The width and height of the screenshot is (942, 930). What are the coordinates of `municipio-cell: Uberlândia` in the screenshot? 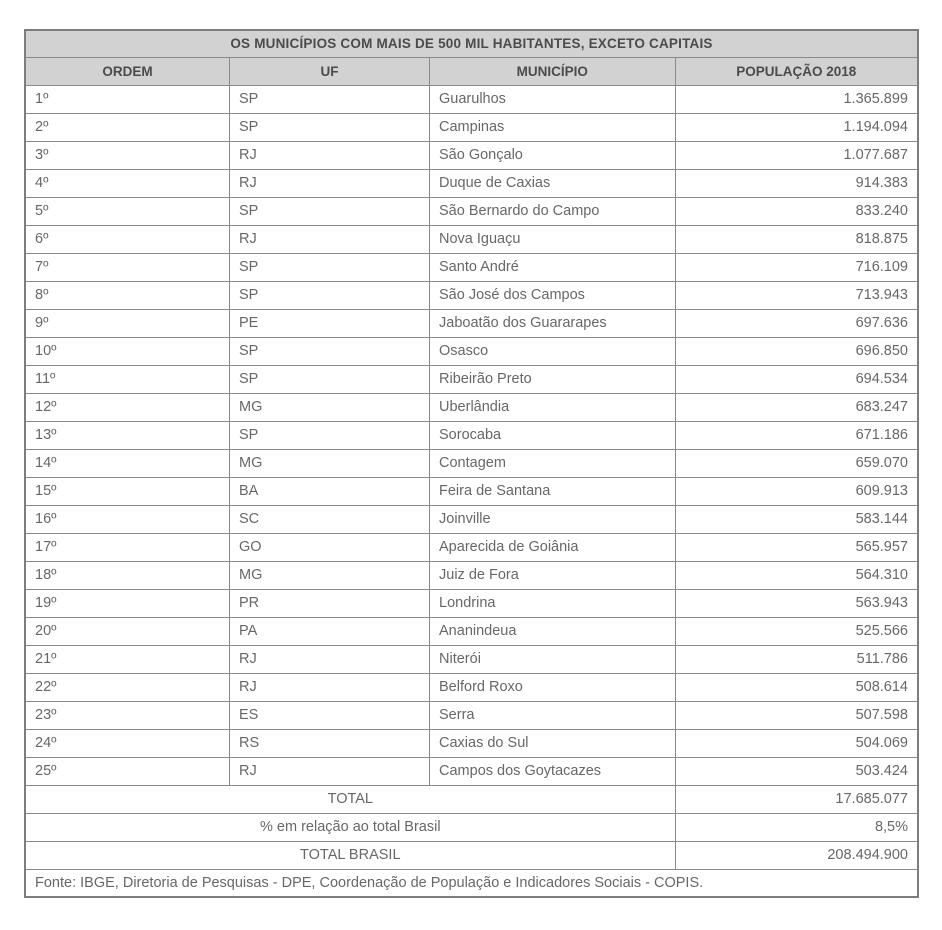 It's located at (552, 407).